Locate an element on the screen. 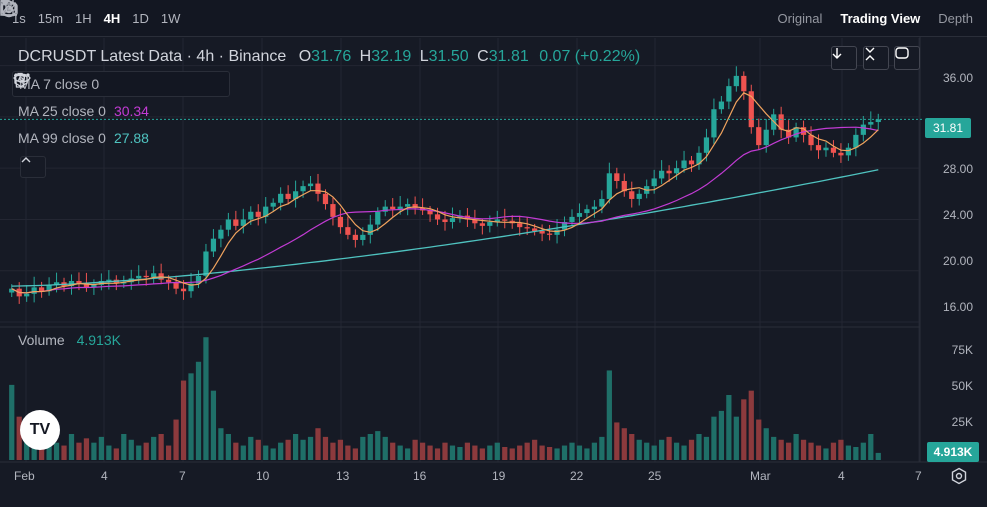  ma25-legend: MA 25 close 0 30.34 is located at coordinates (83, 111).